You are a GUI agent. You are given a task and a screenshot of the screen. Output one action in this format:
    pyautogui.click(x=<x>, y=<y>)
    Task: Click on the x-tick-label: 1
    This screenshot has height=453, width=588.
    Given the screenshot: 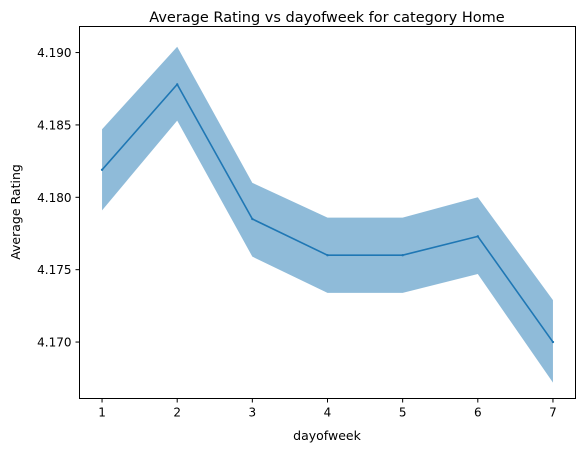 What is the action you would take?
    pyautogui.click(x=102, y=413)
    